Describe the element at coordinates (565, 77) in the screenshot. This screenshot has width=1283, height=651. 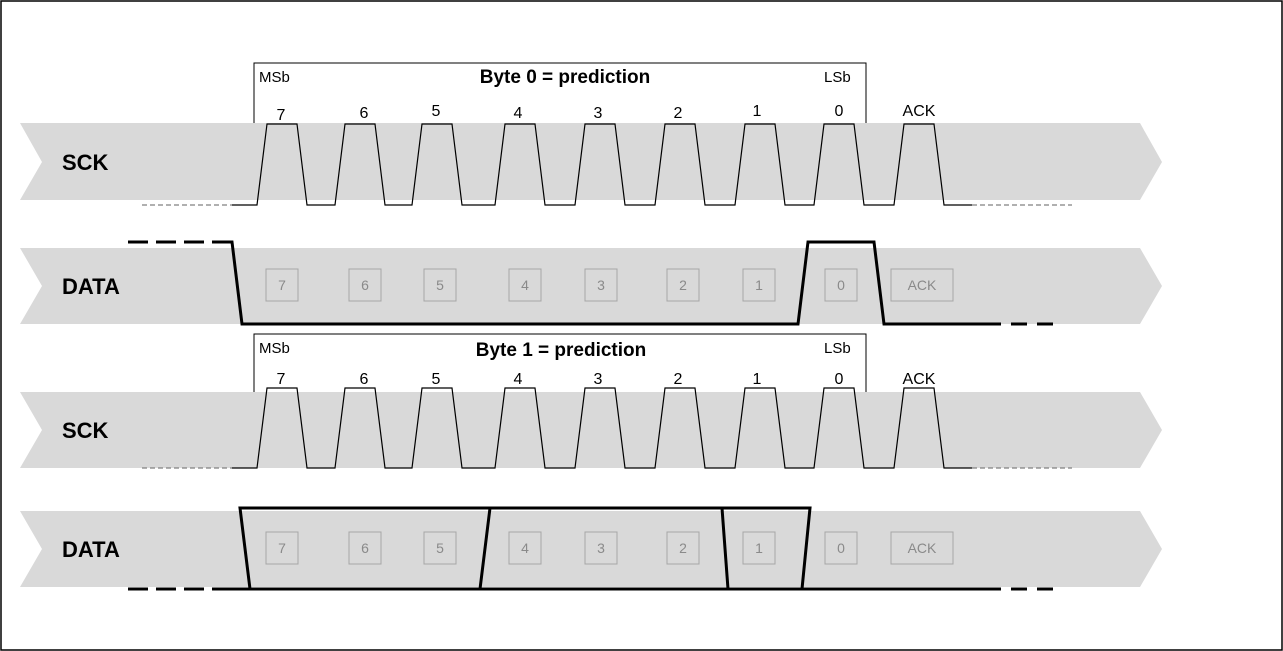
I see `byte-title: Byte 0 = prediction` at that location.